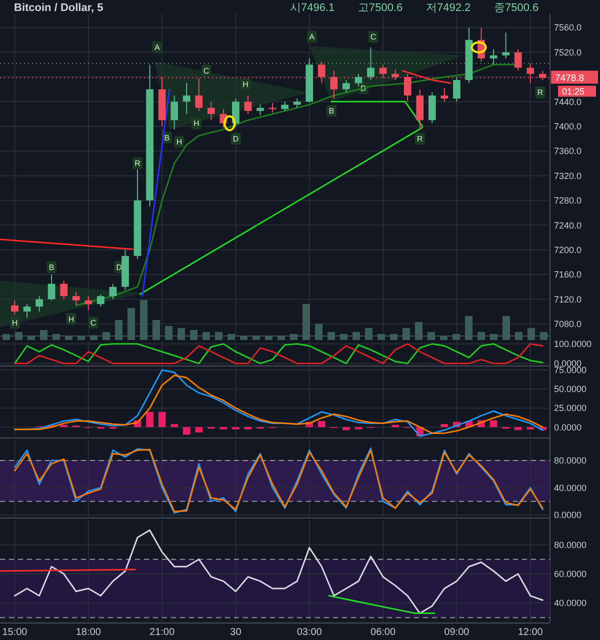 This screenshot has height=640, width=600. Describe the element at coordinates (568, 299) in the screenshot. I see `y-tick-label: 7120.0` at that location.